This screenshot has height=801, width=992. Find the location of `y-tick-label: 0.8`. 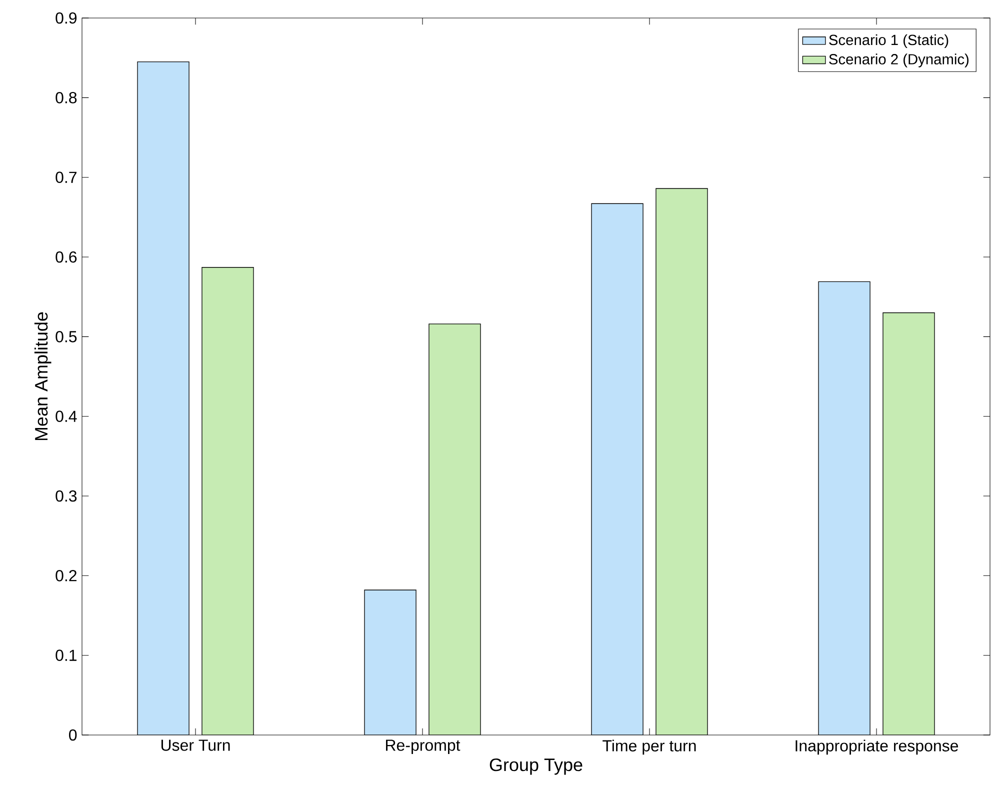

y-tick-label: 0.8 is located at coordinates (66, 98).